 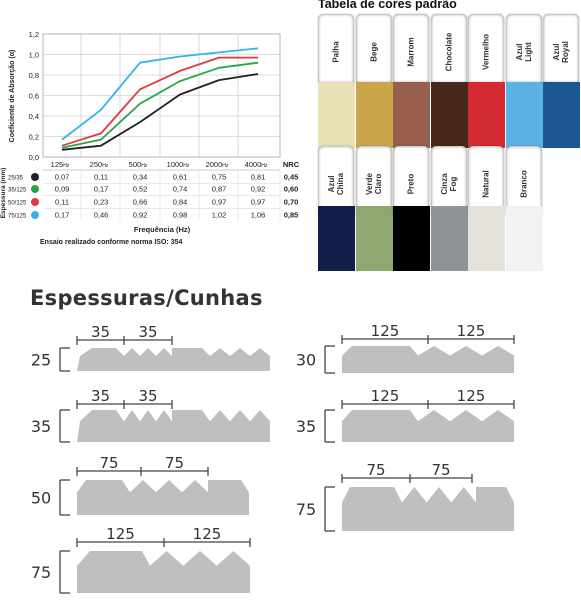 I want to click on color-name-tab: Verde Claro, so click(x=373, y=180).